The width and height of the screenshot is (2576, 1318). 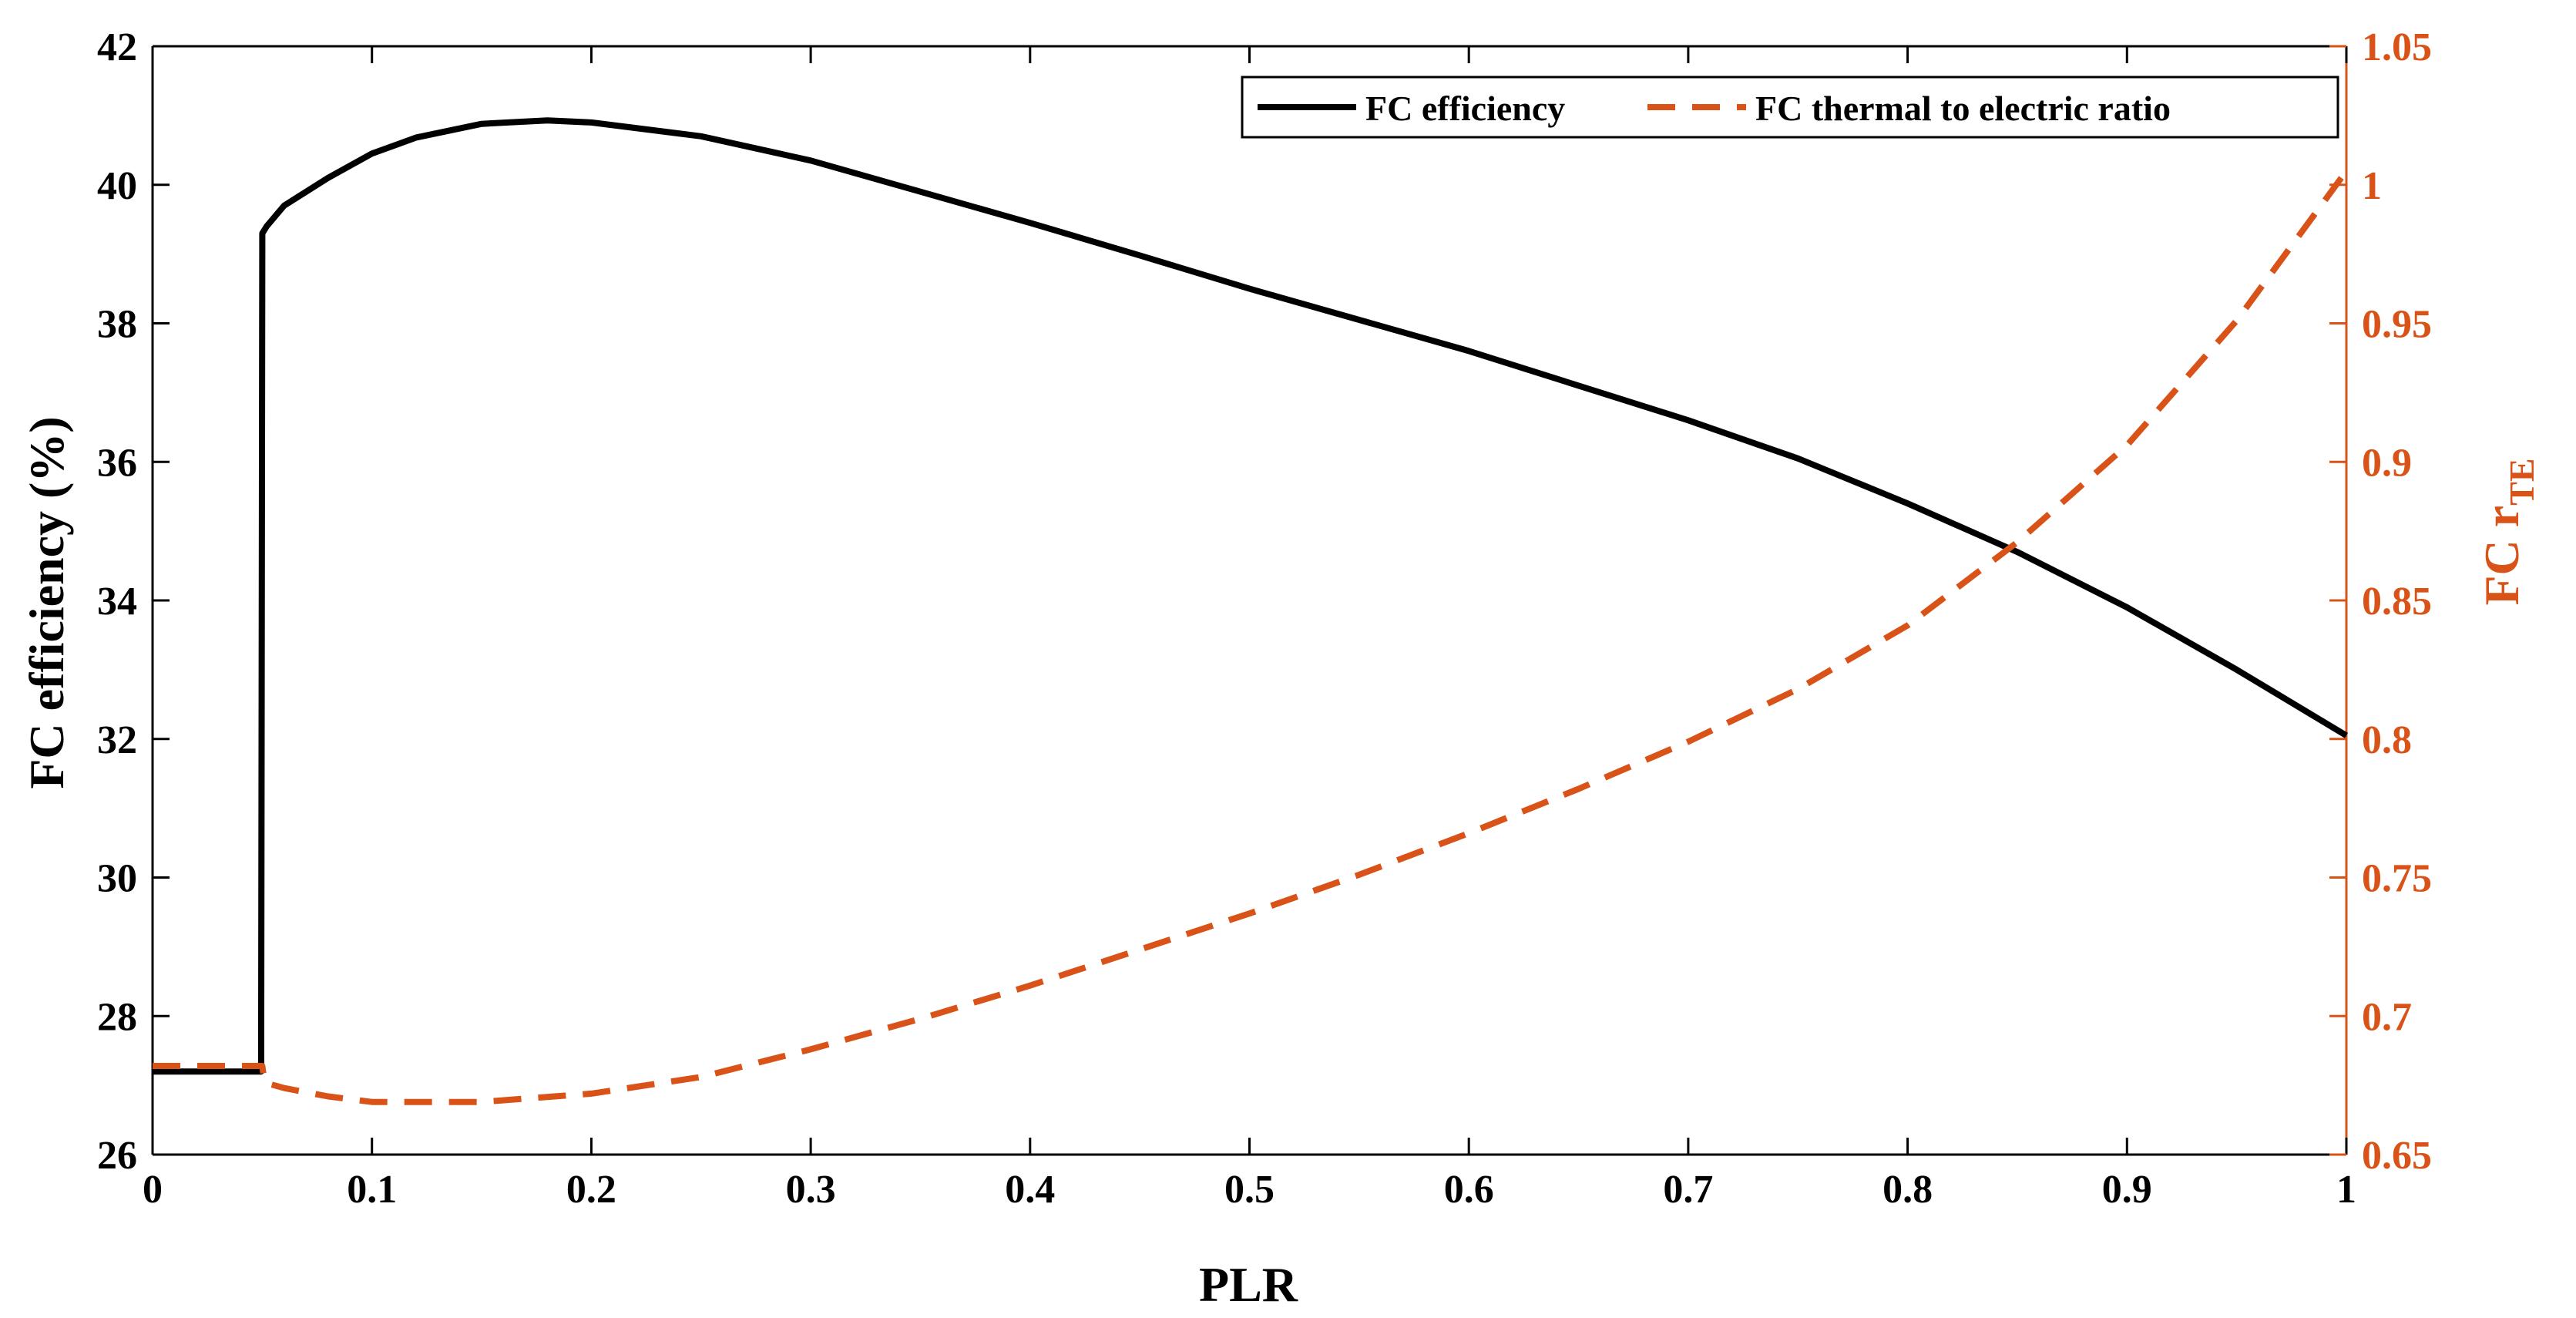 What do you see at coordinates (117, 1156) in the screenshot?
I see `left-y-tick-label: 26` at bounding box center [117, 1156].